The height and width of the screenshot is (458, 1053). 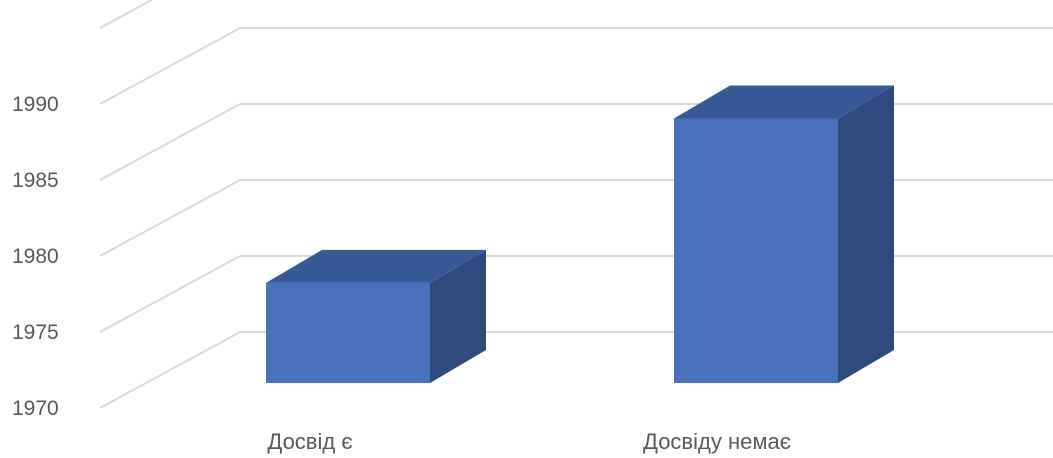 What do you see at coordinates (35, 332) in the screenshot?
I see `y-tick-label: 1975` at bounding box center [35, 332].